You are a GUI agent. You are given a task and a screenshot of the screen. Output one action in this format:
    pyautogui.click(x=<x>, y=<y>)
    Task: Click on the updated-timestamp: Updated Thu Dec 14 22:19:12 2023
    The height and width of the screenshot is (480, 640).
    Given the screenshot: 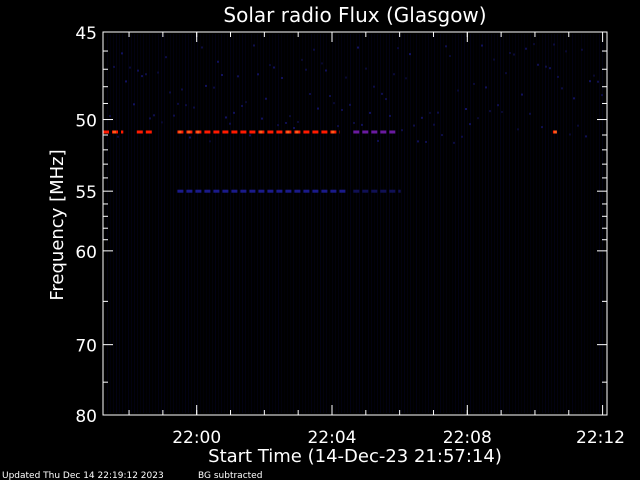 What is the action you would take?
    pyautogui.click(x=83, y=475)
    